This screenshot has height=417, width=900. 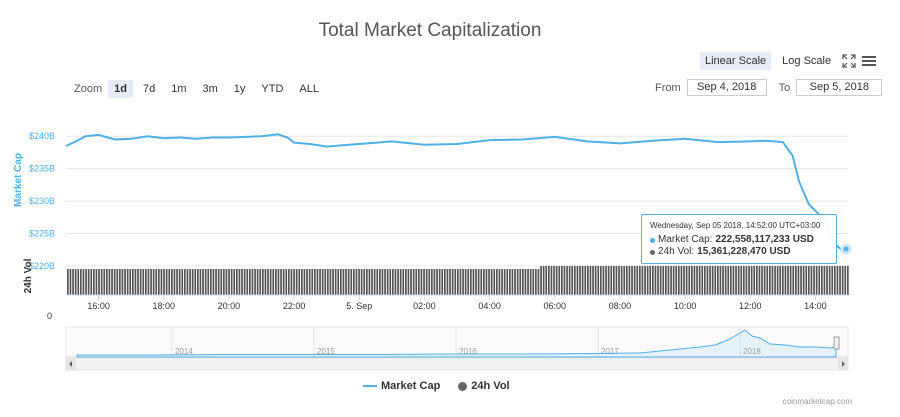 I want to click on credits-link: coinmarketcap.com, so click(x=817, y=401).